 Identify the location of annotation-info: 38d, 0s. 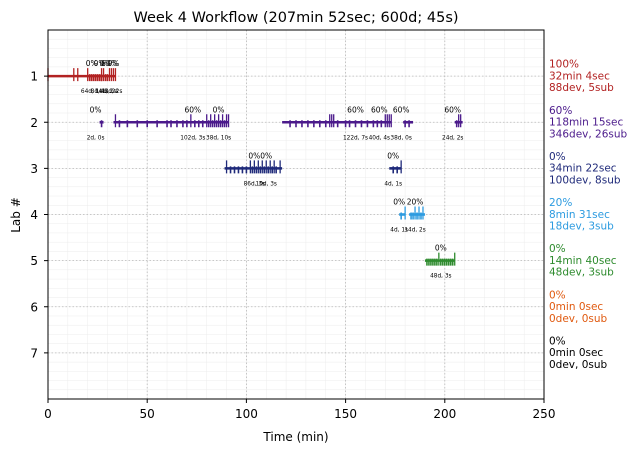
(400, 138).